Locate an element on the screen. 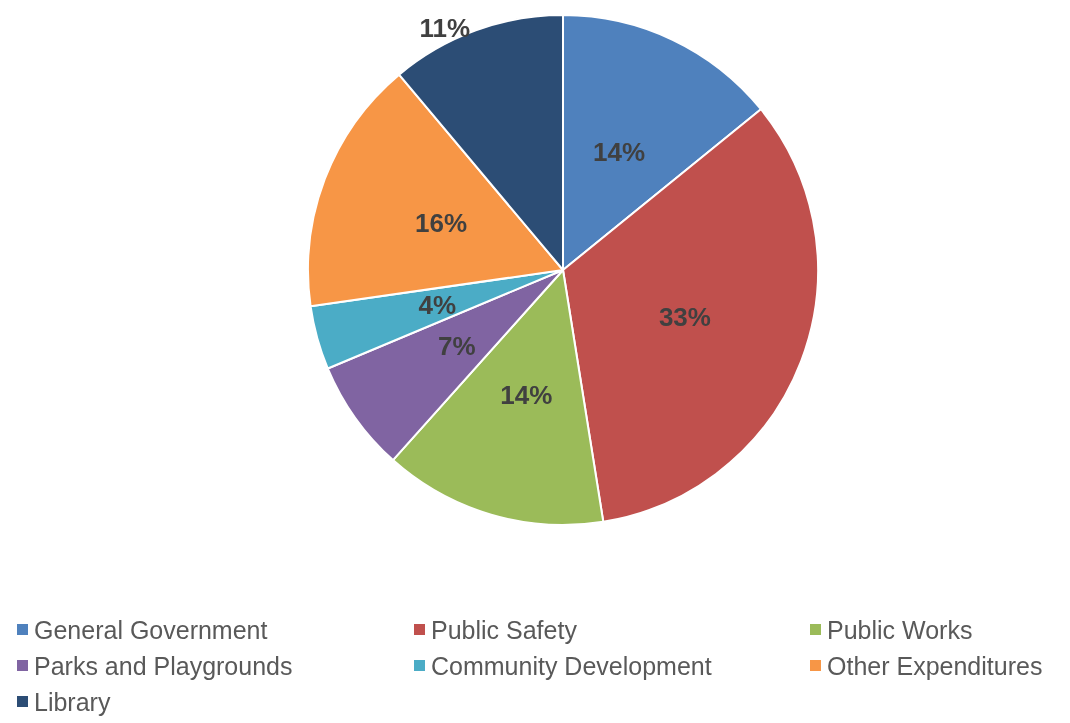  data-label: 33% is located at coordinates (684, 316).